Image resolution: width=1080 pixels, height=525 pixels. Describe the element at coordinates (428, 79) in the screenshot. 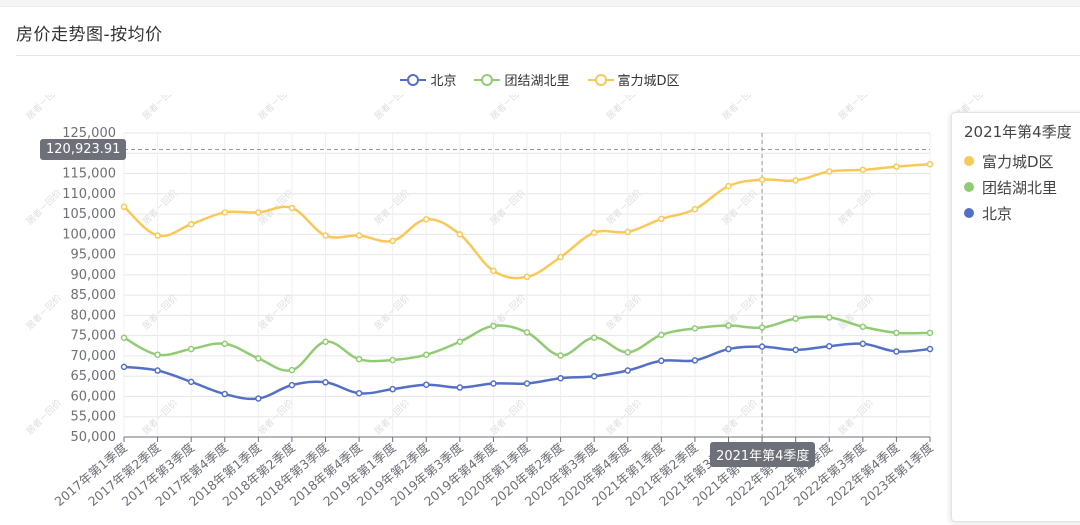

I see `legend-item-beijing: 北京` at that location.